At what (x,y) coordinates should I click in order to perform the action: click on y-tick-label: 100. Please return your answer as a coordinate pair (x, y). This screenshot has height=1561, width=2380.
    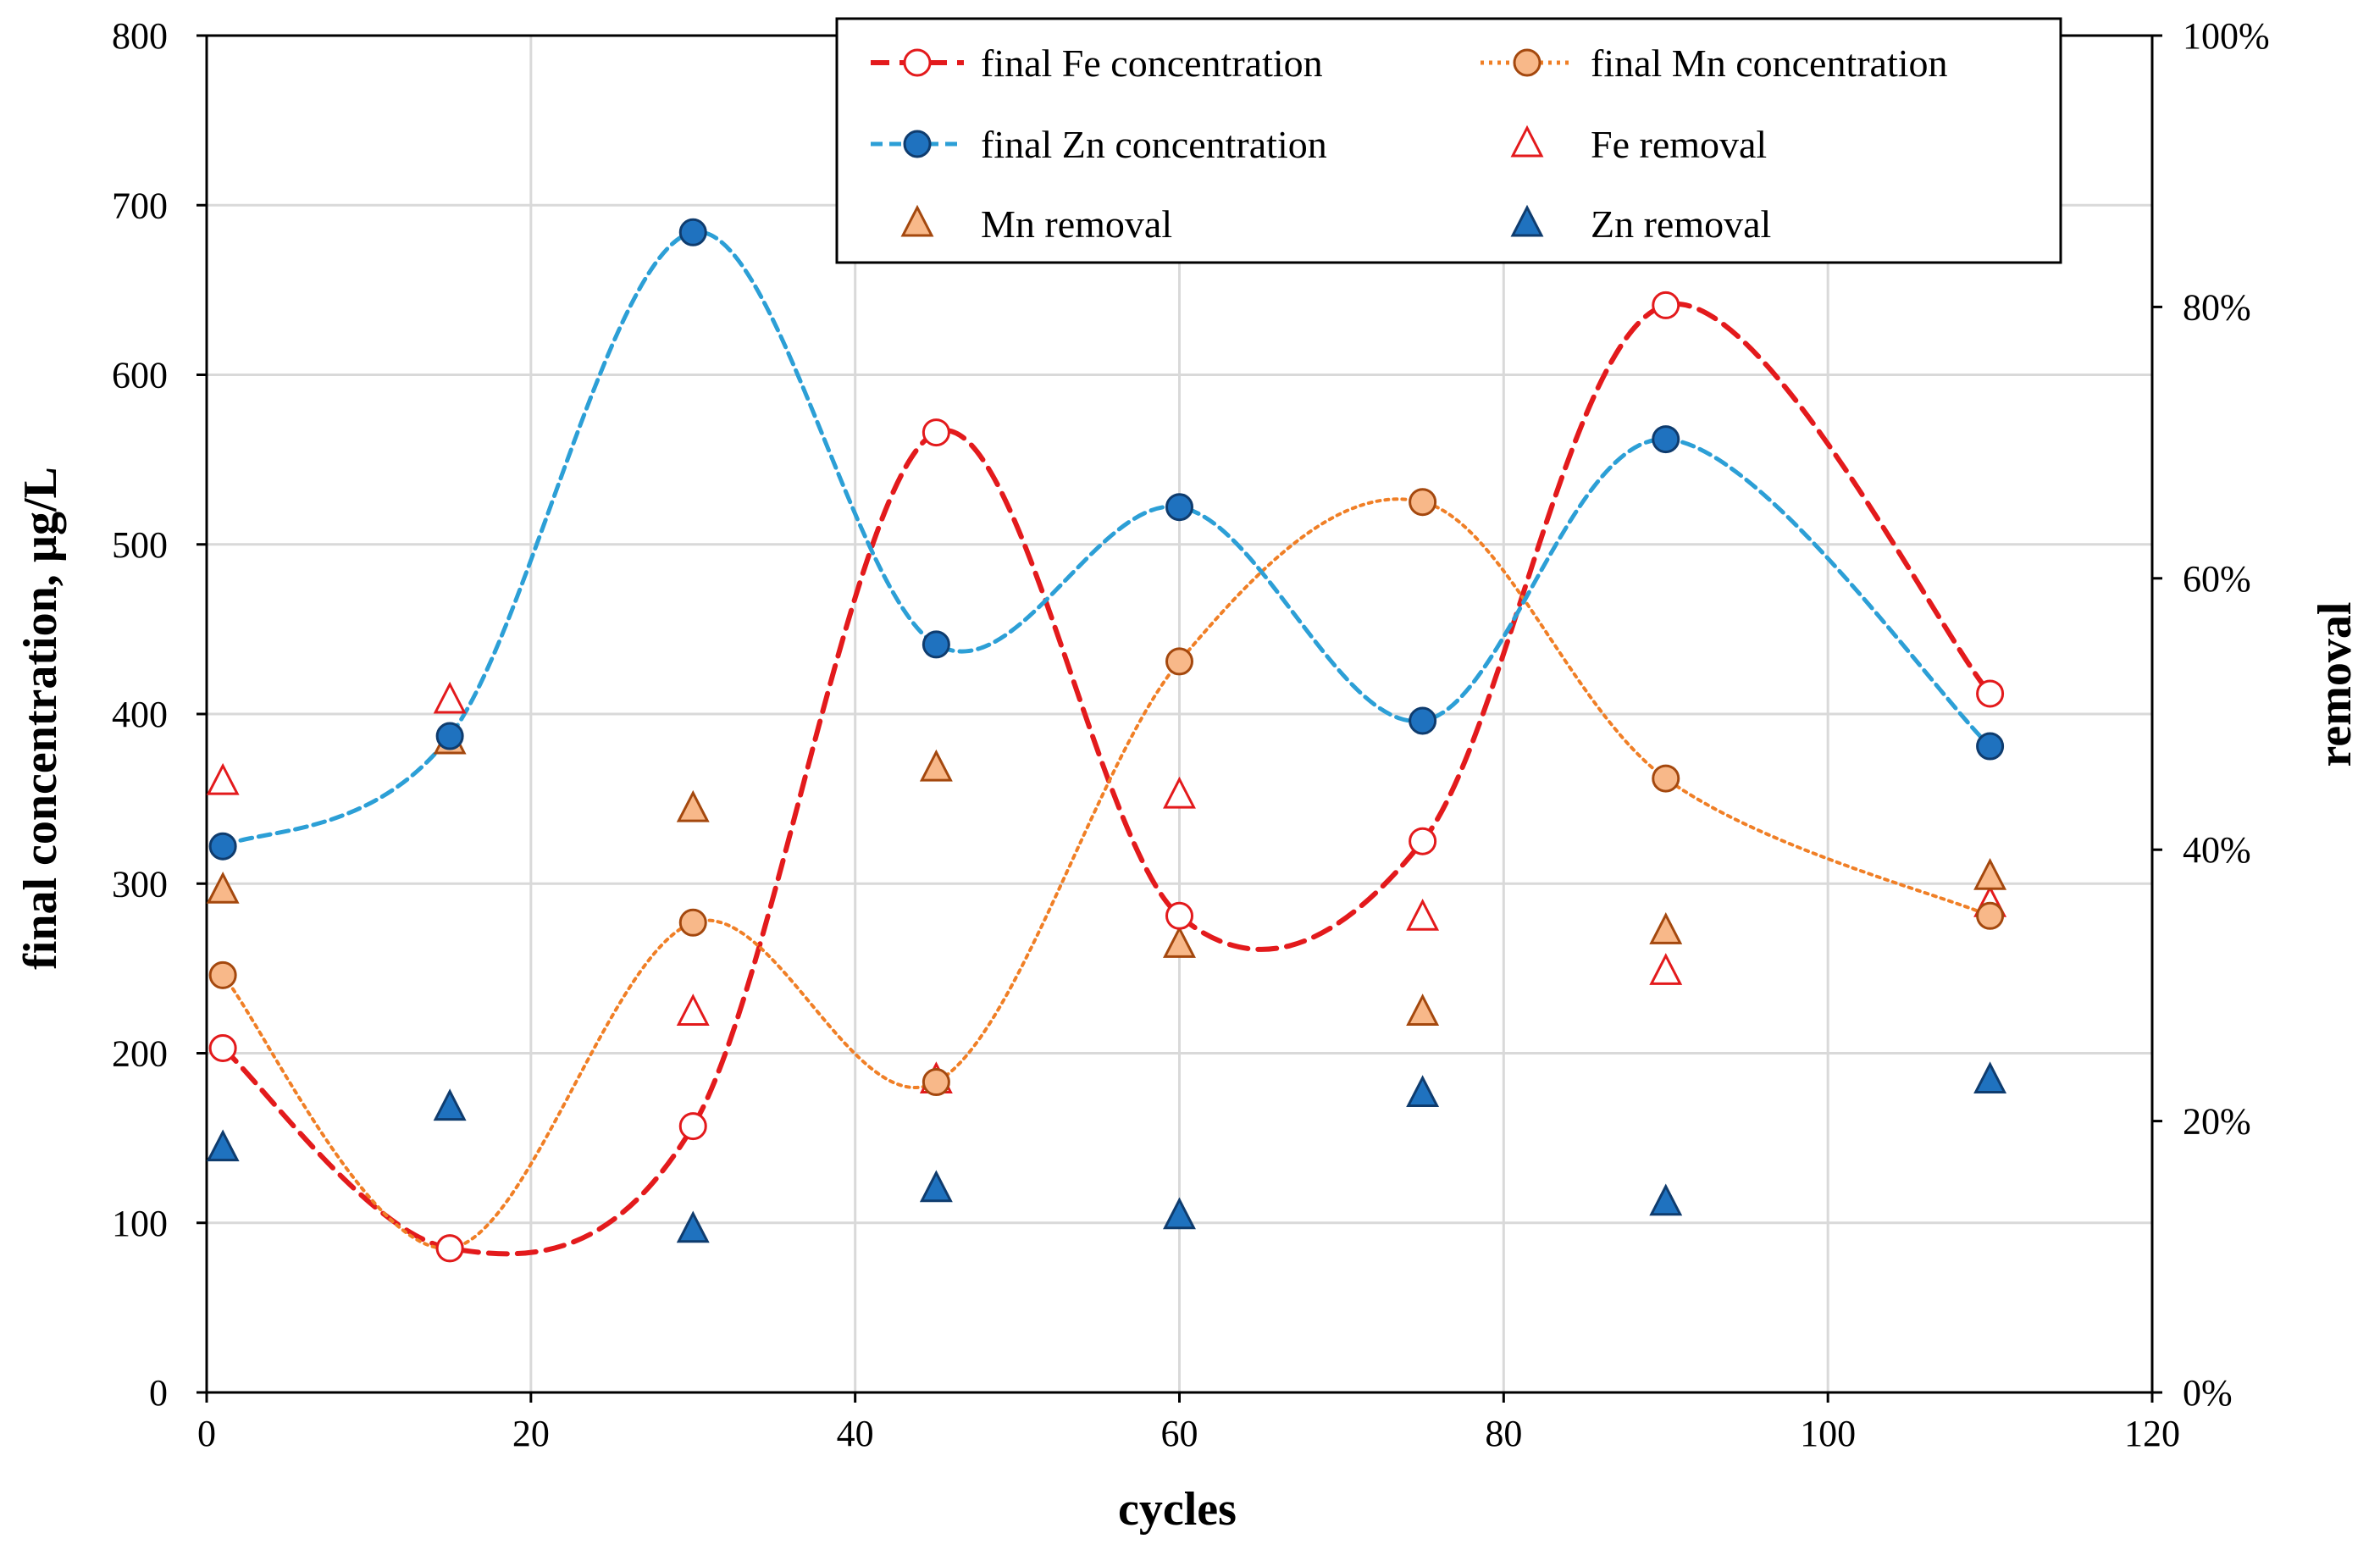
    Looking at the image, I should click on (140, 1223).